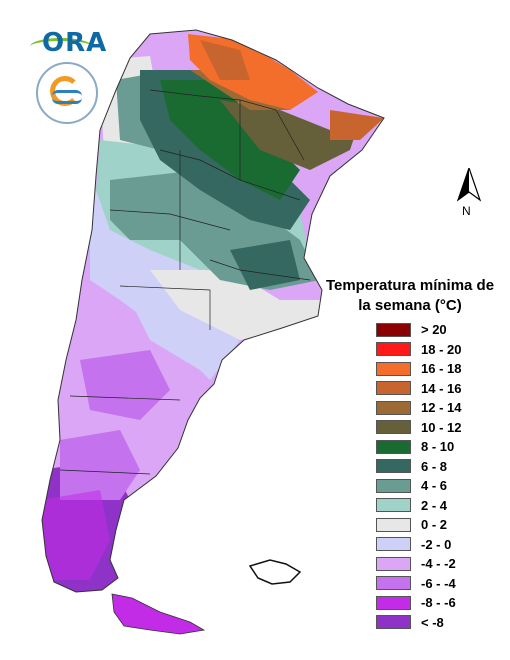 Image resolution: width=510 pixels, height=660 pixels. What do you see at coordinates (434, 486) in the screenshot?
I see `legend-range-label: 4 - 6` at bounding box center [434, 486].